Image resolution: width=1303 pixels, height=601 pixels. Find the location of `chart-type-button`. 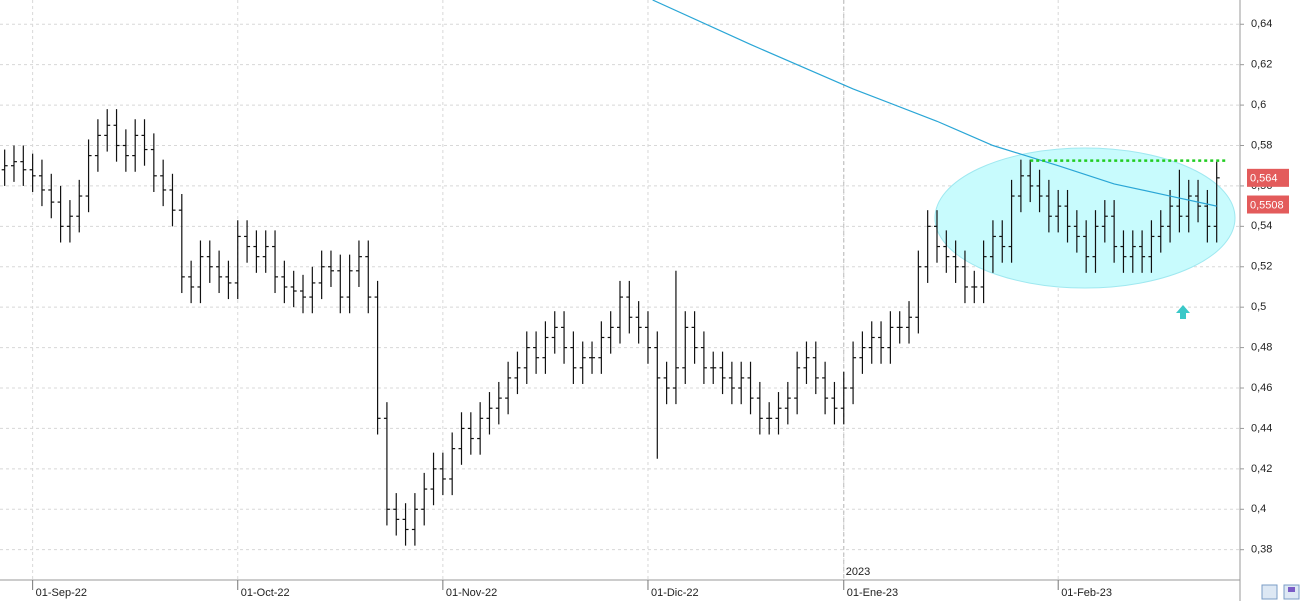

chart-type-button is located at coordinates (1269, 592).